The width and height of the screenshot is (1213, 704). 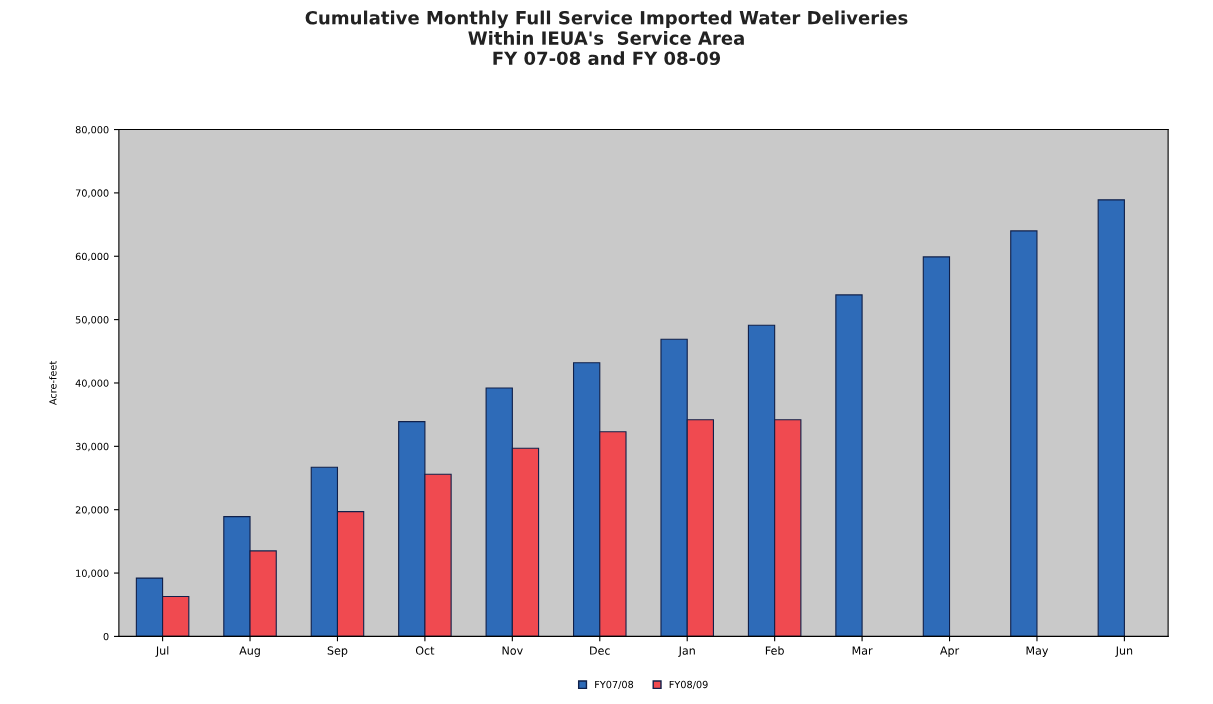 I want to click on x-tick-label: Jun, so click(x=1124, y=651).